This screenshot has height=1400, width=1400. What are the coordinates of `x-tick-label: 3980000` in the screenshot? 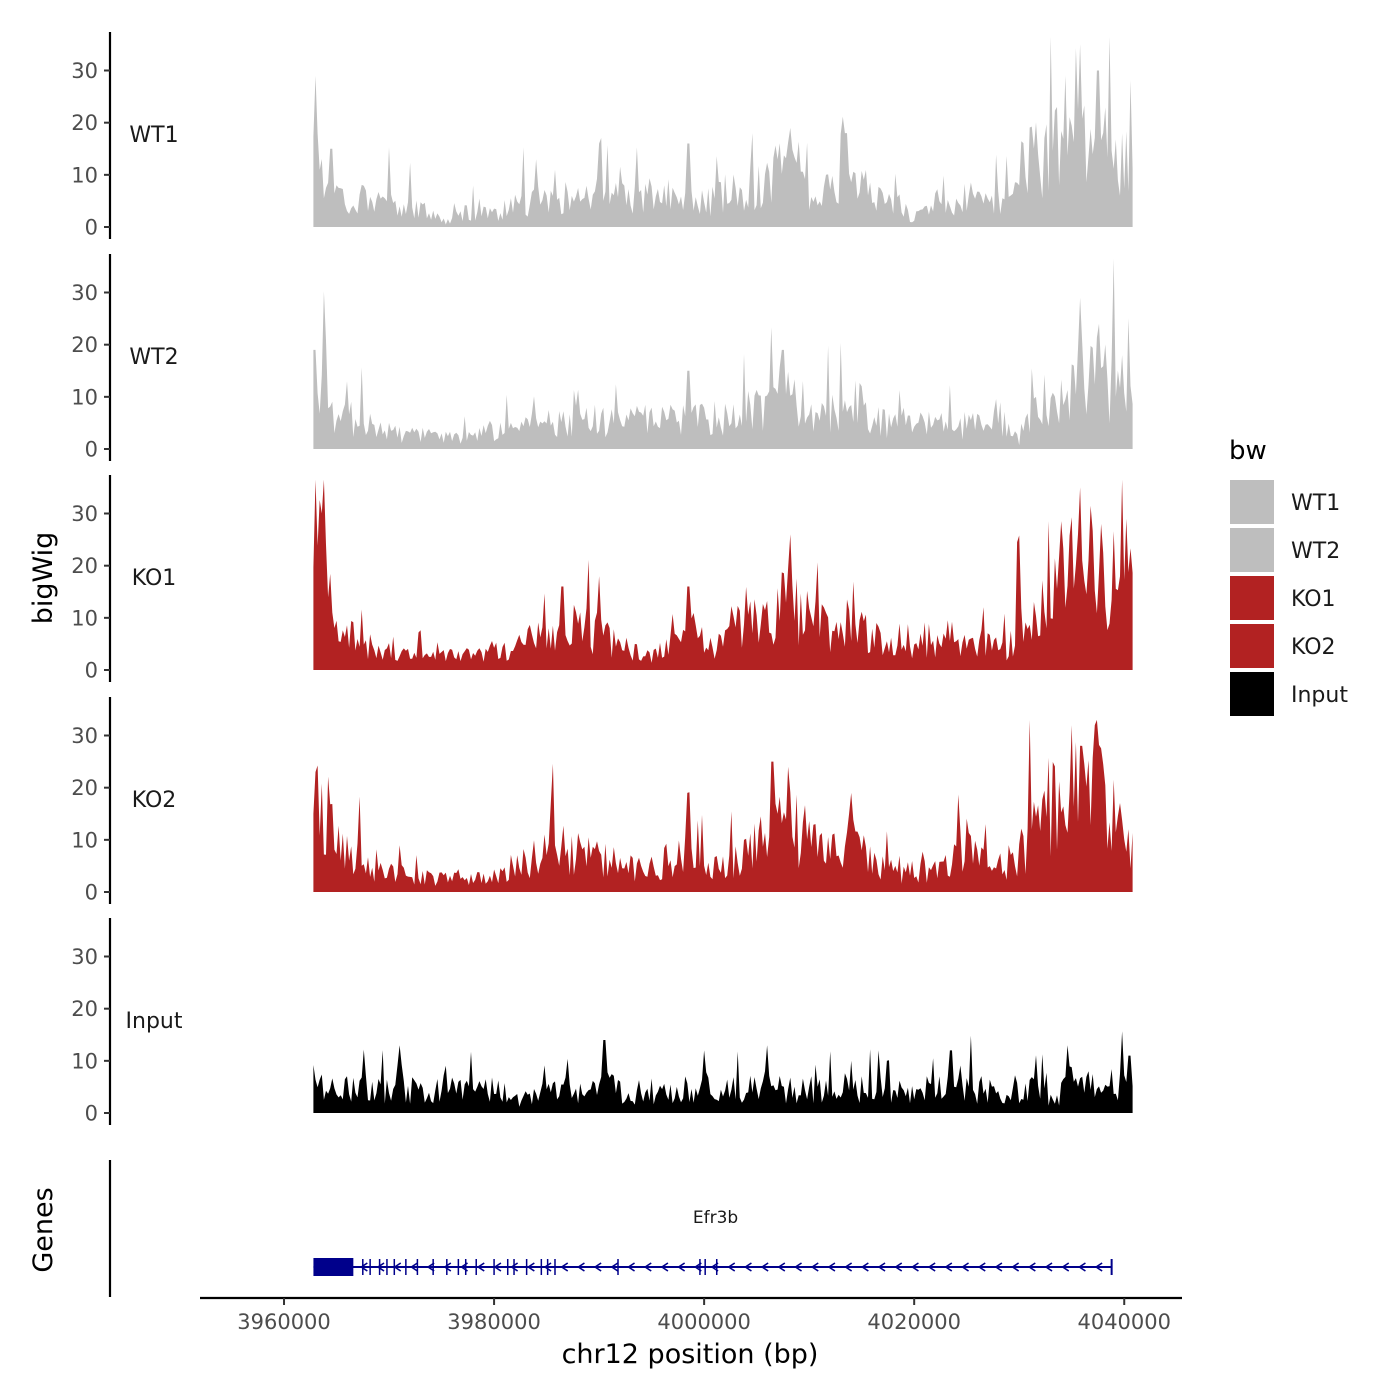 It's located at (494, 1322).